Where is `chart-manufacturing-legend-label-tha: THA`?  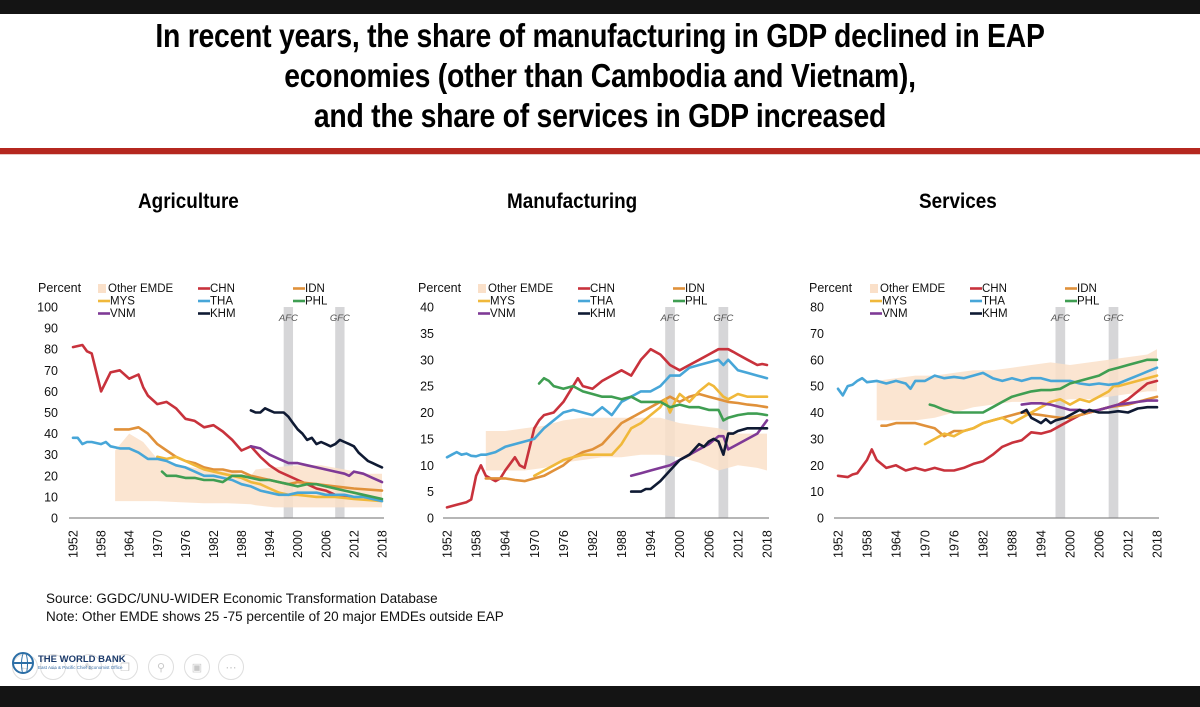
chart-manufacturing-legend-label-tha: THA is located at coordinates (601, 302).